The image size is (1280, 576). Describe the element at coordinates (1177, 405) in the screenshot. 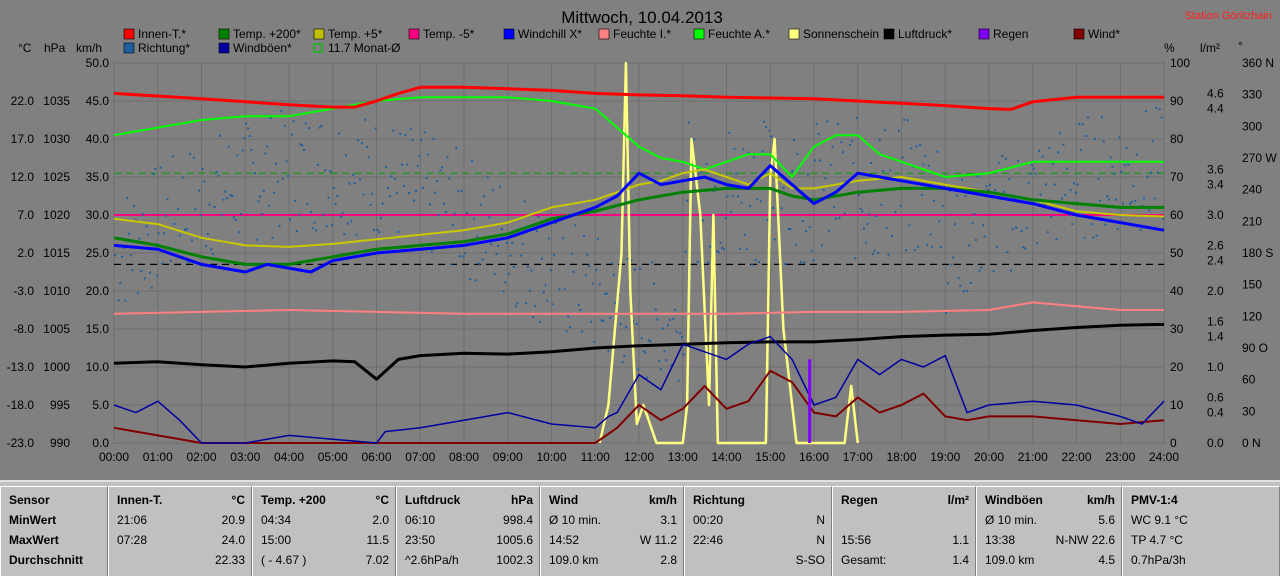

I see `axis-tick-percent: 10` at that location.